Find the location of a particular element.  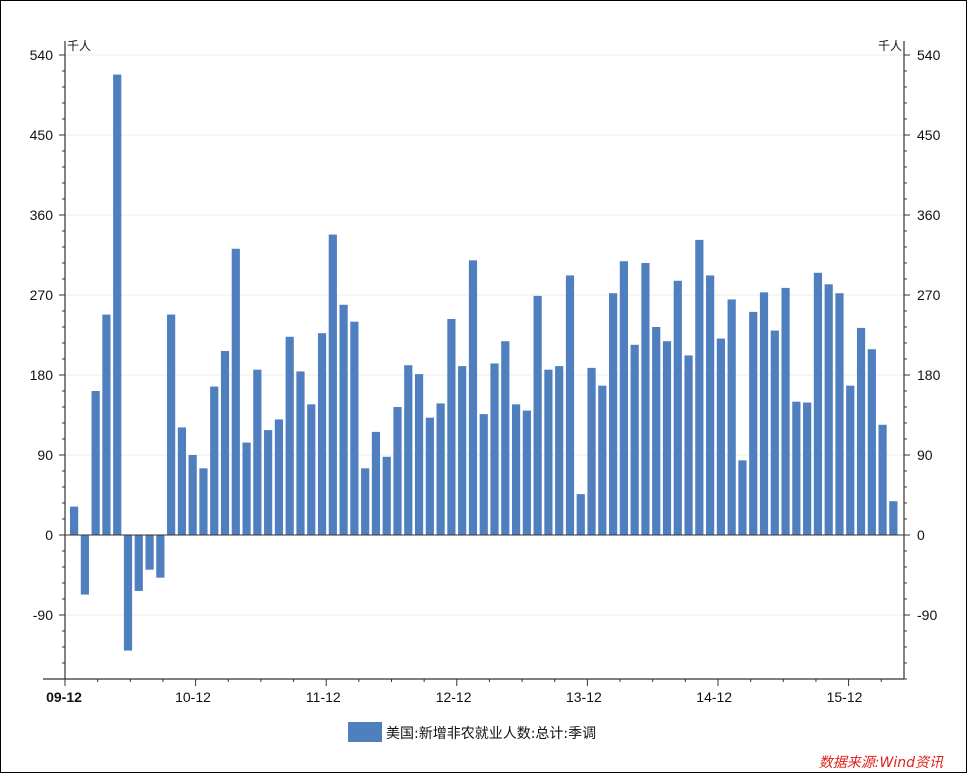

x-tick-label: 09-12 is located at coordinates (64, 697).